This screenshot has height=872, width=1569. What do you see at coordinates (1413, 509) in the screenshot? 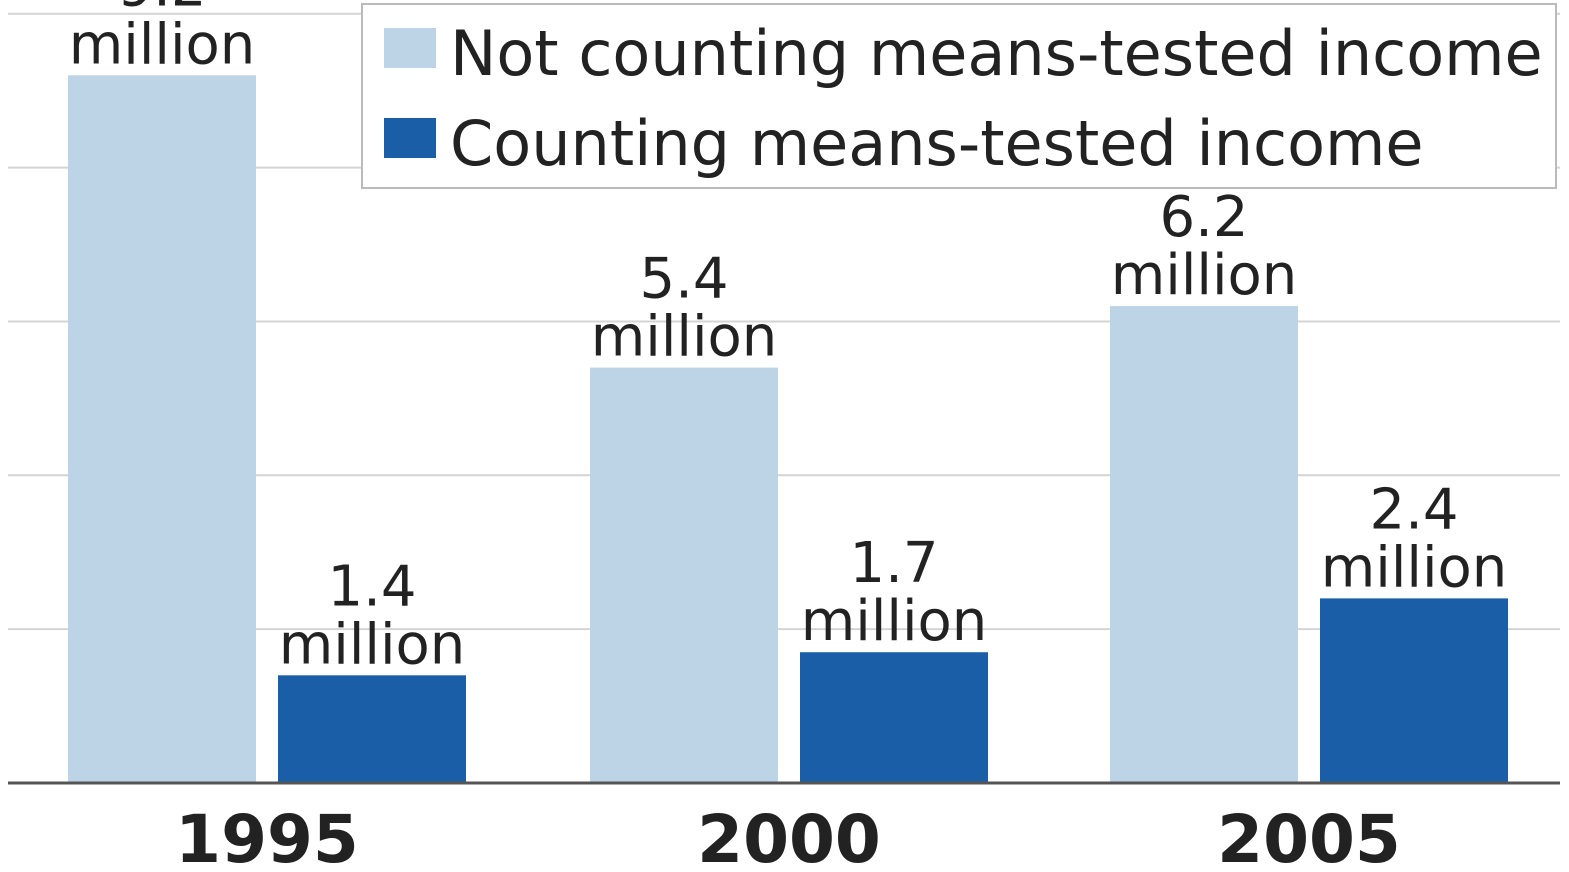
I see `data-label-value: 2.4` at bounding box center [1413, 509].